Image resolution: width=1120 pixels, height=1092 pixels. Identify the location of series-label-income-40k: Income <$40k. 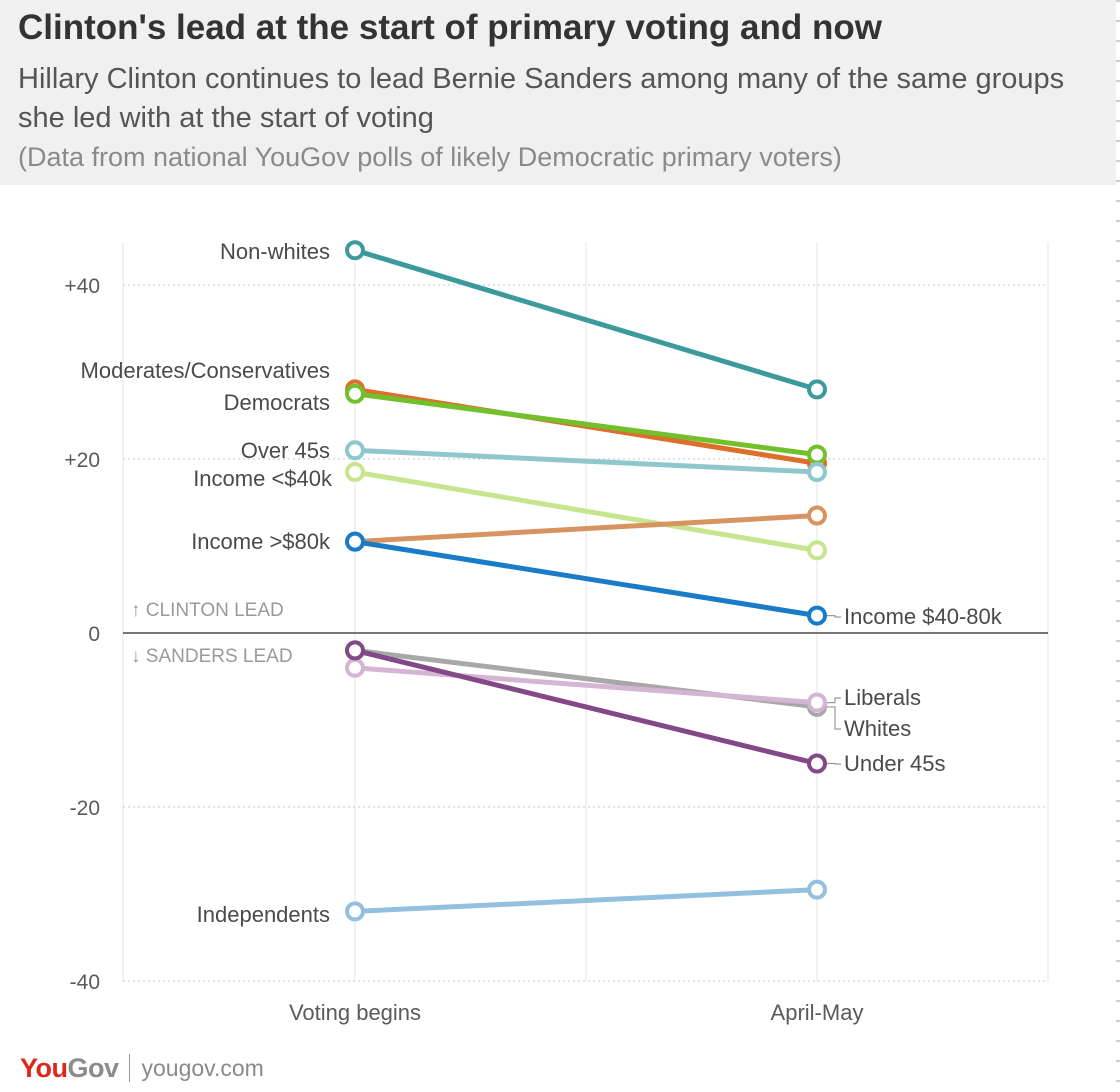
(263, 478).